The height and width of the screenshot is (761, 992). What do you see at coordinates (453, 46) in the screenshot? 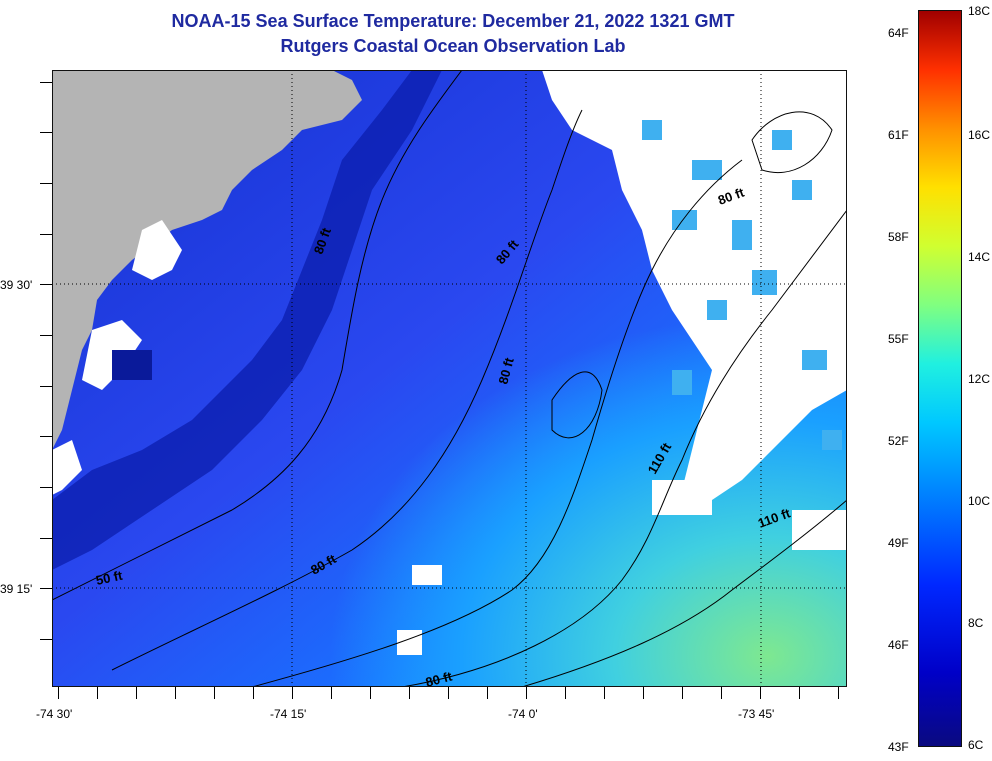
I see `map-subtitle: Rutgers Coastal Ocean Observation Lab` at bounding box center [453, 46].